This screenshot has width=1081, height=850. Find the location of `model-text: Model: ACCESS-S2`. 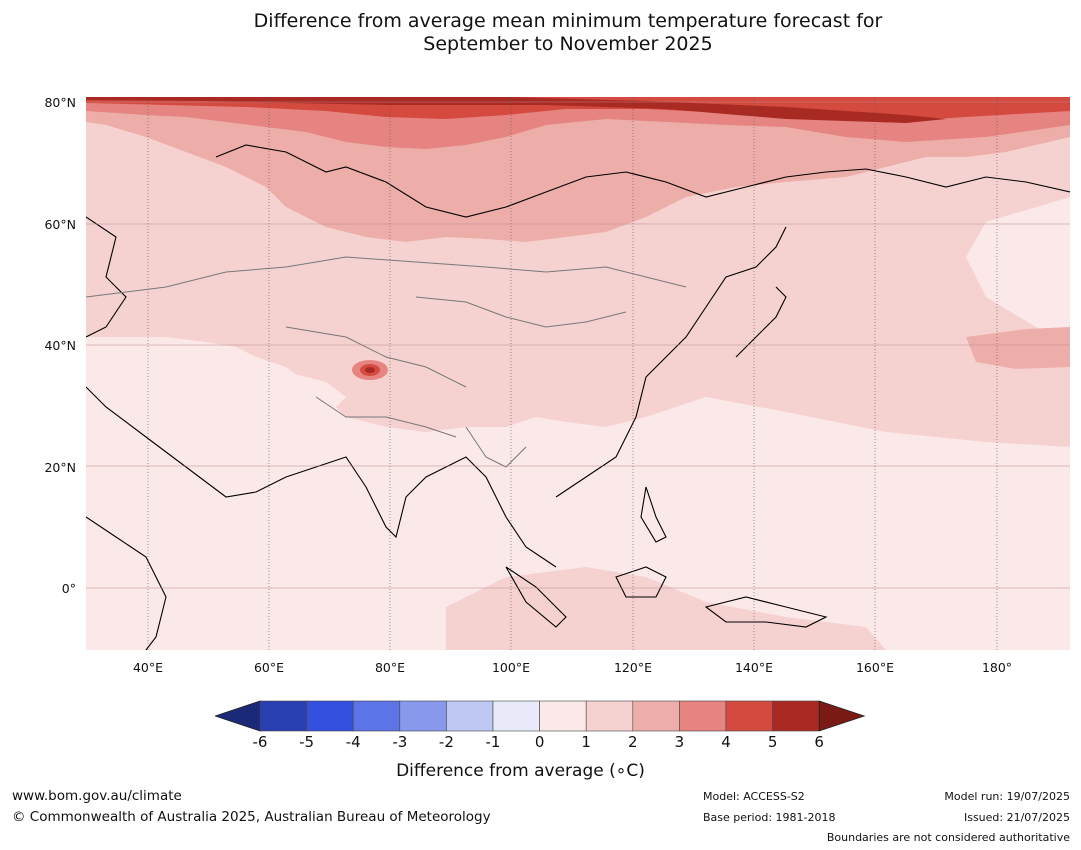

model-text: Model: ACCESS-S2 is located at coordinates (754, 796).